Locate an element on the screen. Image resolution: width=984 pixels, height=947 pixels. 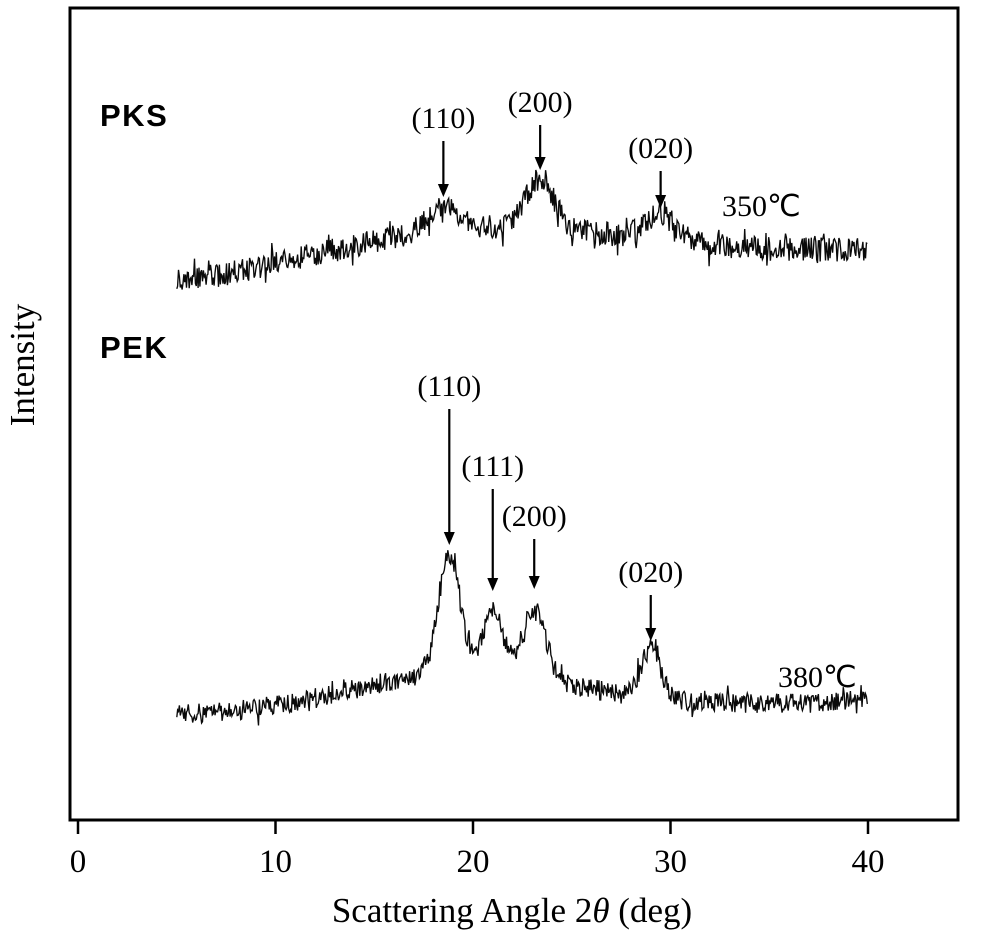
peak-label-pek-2: (200) is located at coordinates (534, 516).